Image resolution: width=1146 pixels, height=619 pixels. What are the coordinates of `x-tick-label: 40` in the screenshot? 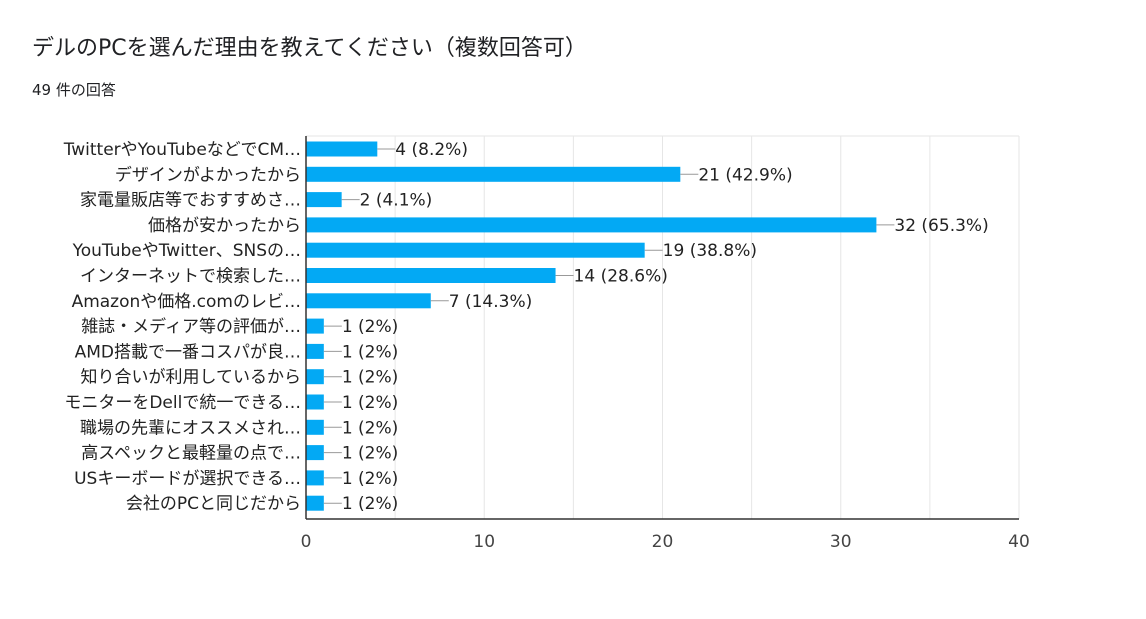 It's located at (1019, 542).